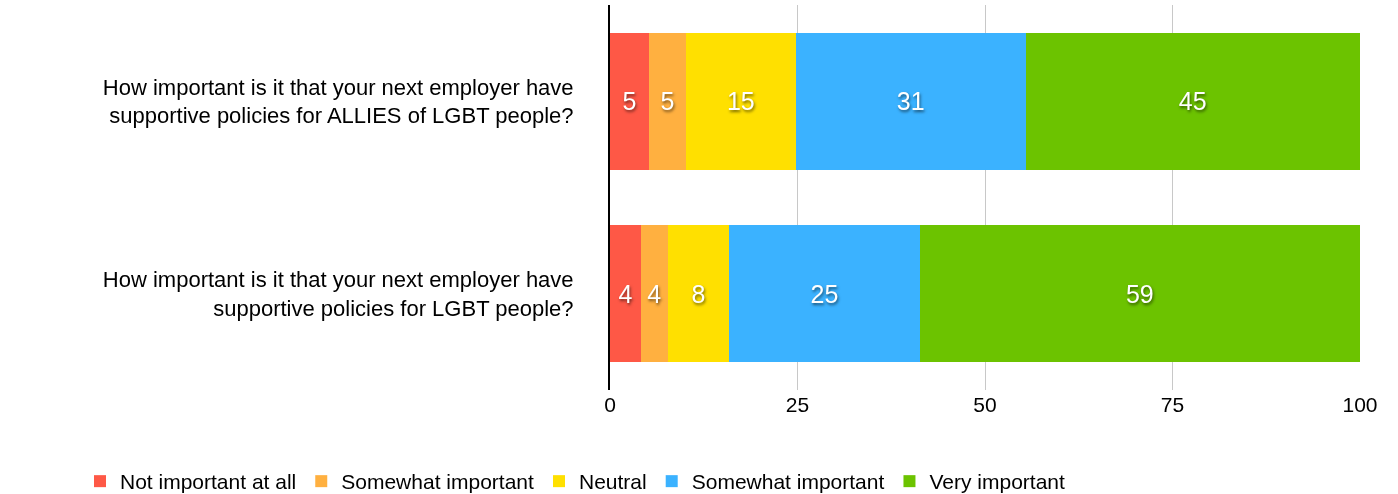 The width and height of the screenshot is (1398, 494). What do you see at coordinates (610, 404) in the screenshot?
I see `x-tick-label: 0` at bounding box center [610, 404].